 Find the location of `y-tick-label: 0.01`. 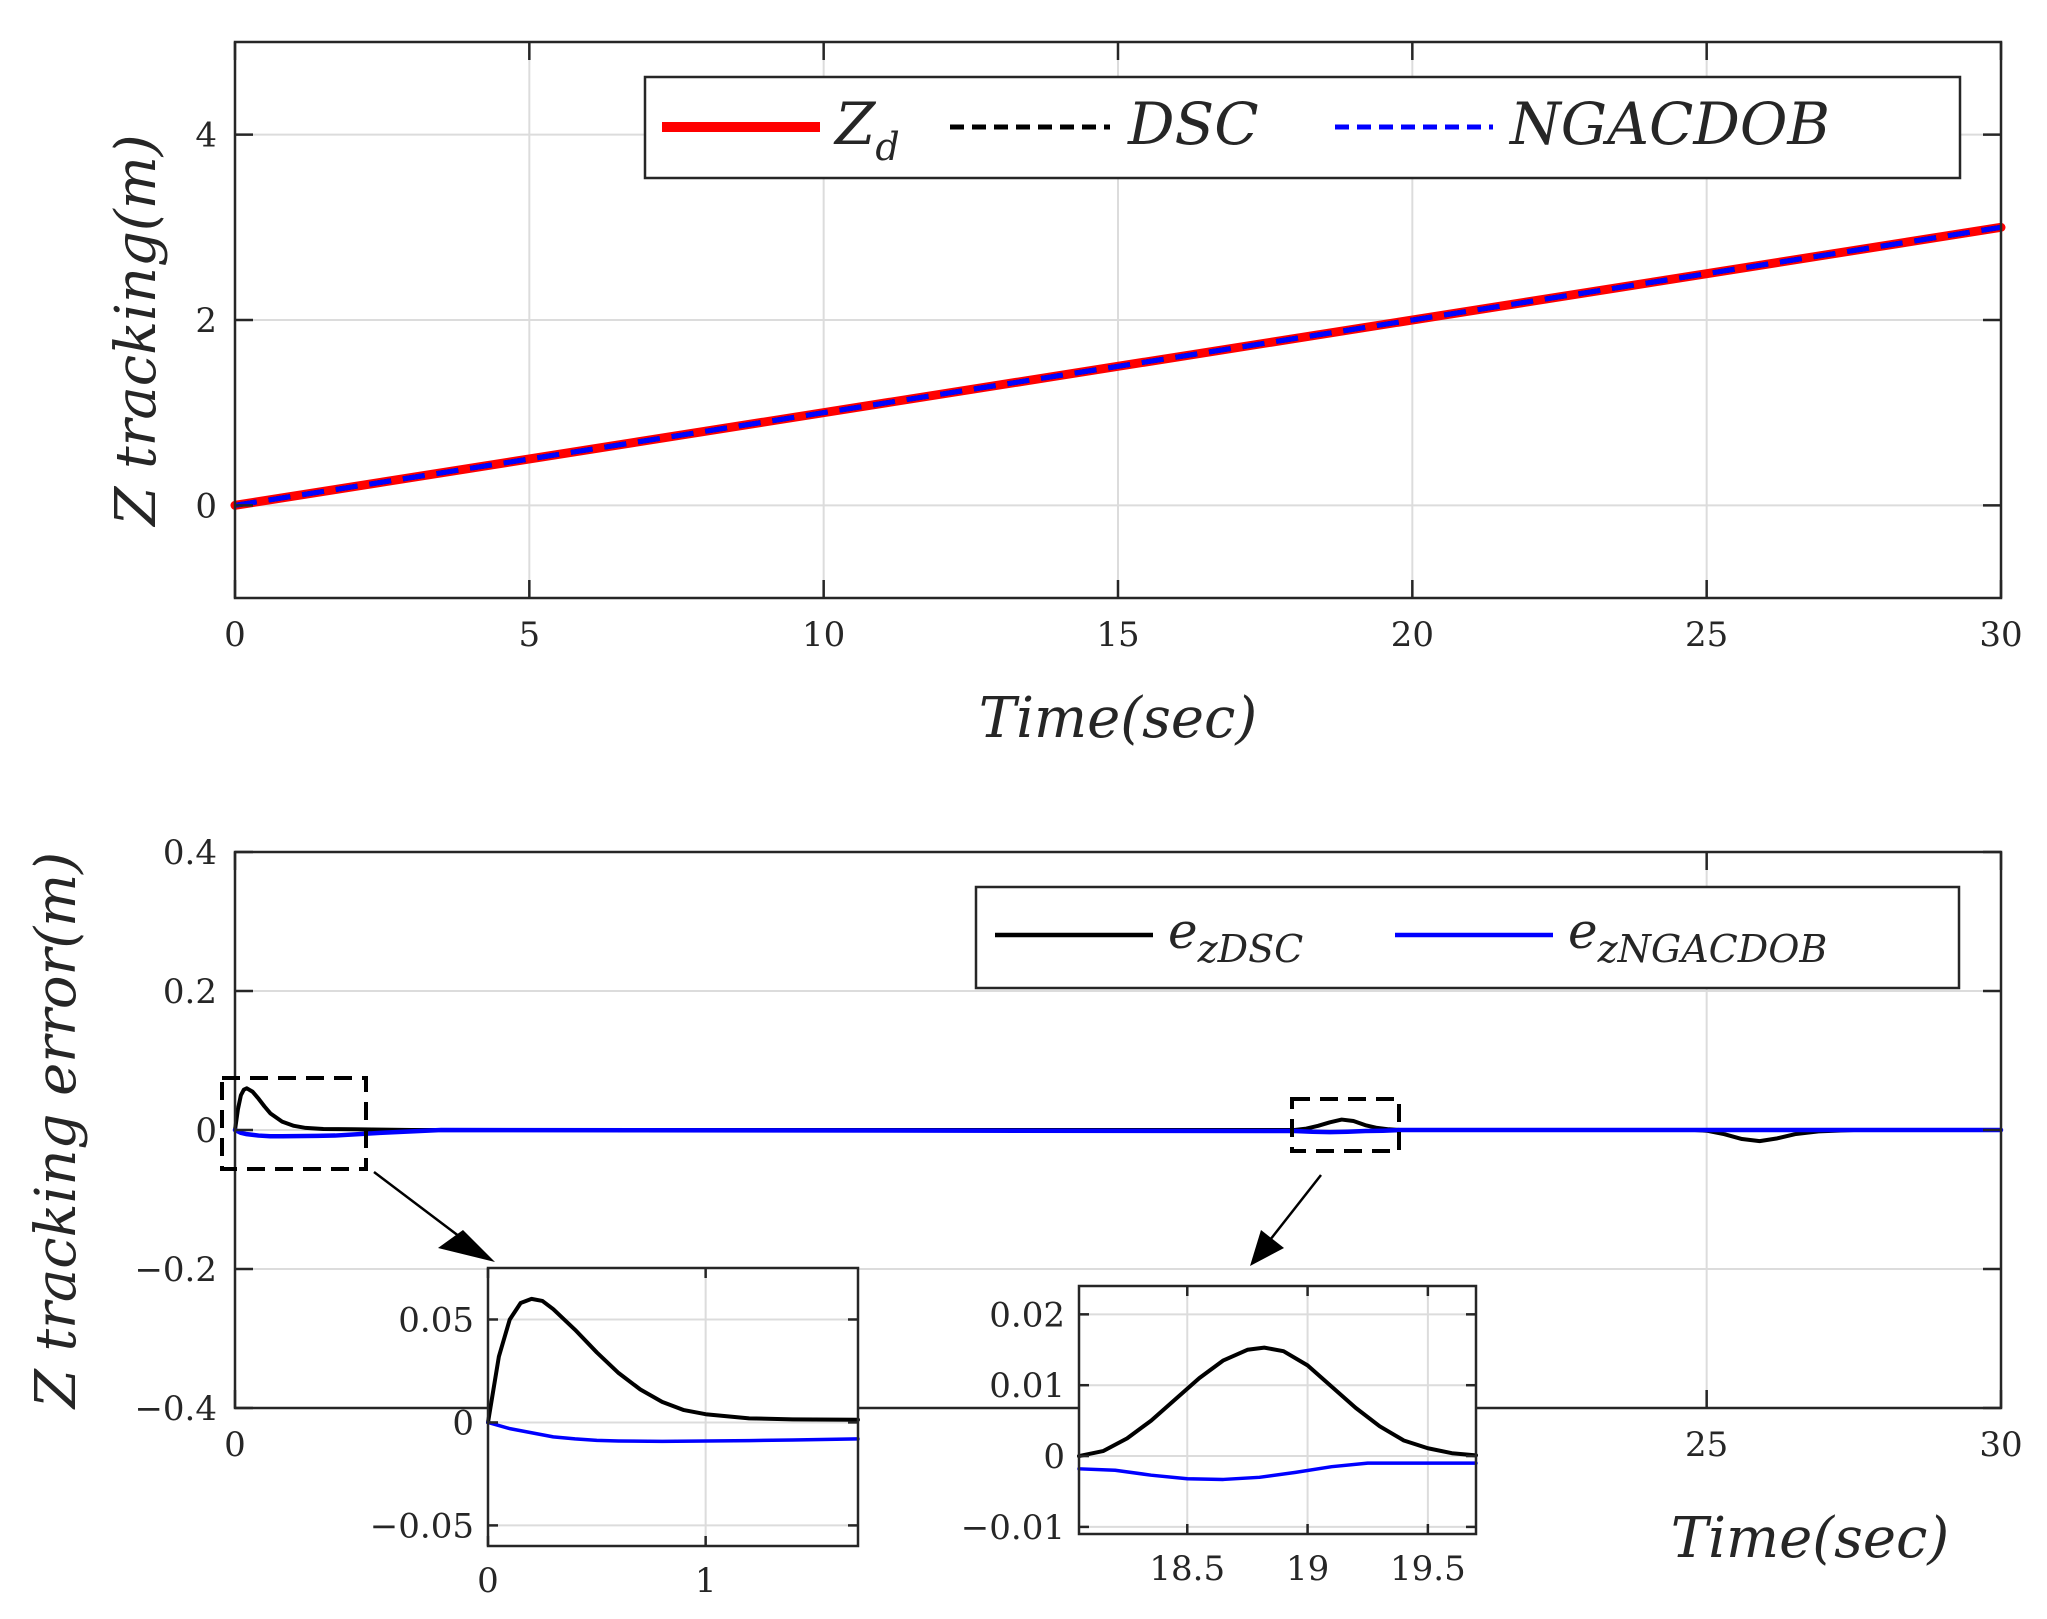

y-tick-label: 0.01 is located at coordinates (1027, 1386).